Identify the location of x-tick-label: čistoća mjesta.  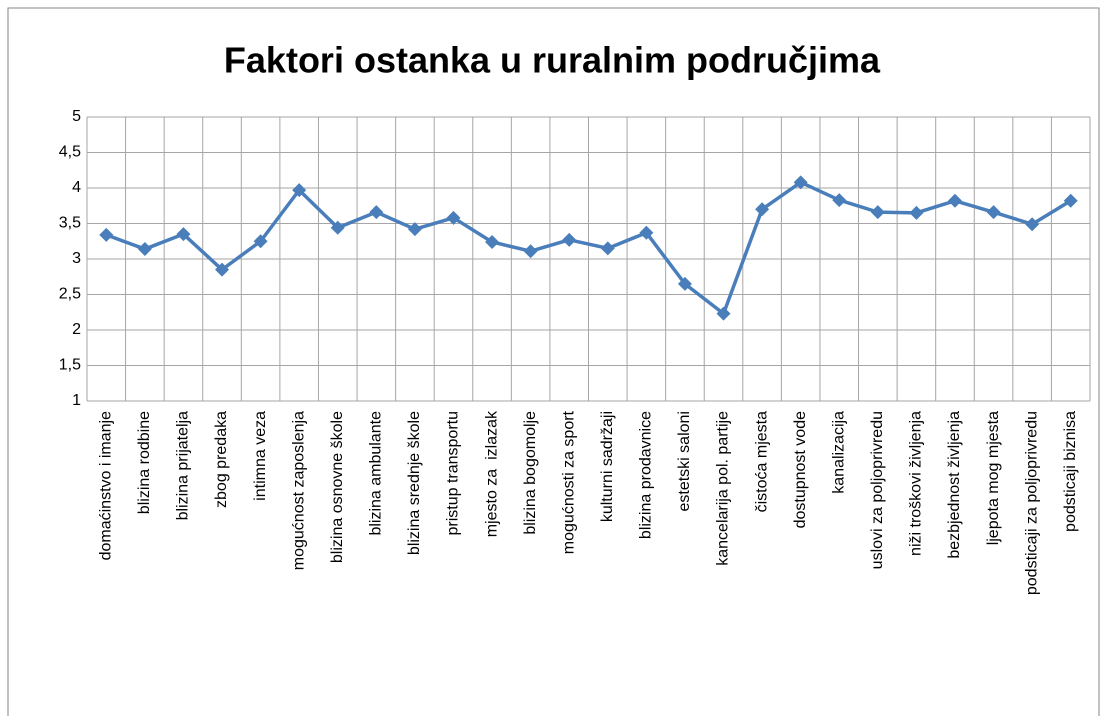
(761, 461).